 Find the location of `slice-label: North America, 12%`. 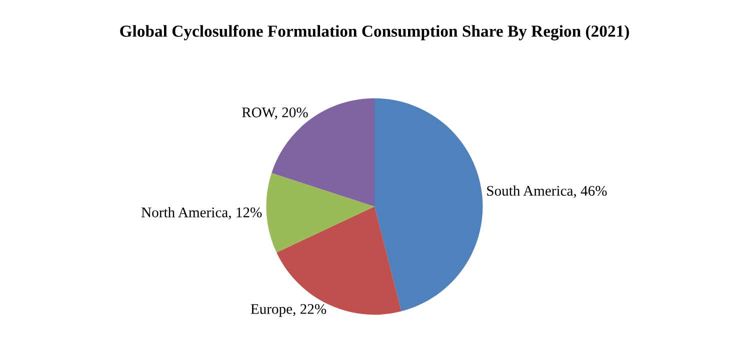

slice-label: North America, 12% is located at coordinates (201, 213).